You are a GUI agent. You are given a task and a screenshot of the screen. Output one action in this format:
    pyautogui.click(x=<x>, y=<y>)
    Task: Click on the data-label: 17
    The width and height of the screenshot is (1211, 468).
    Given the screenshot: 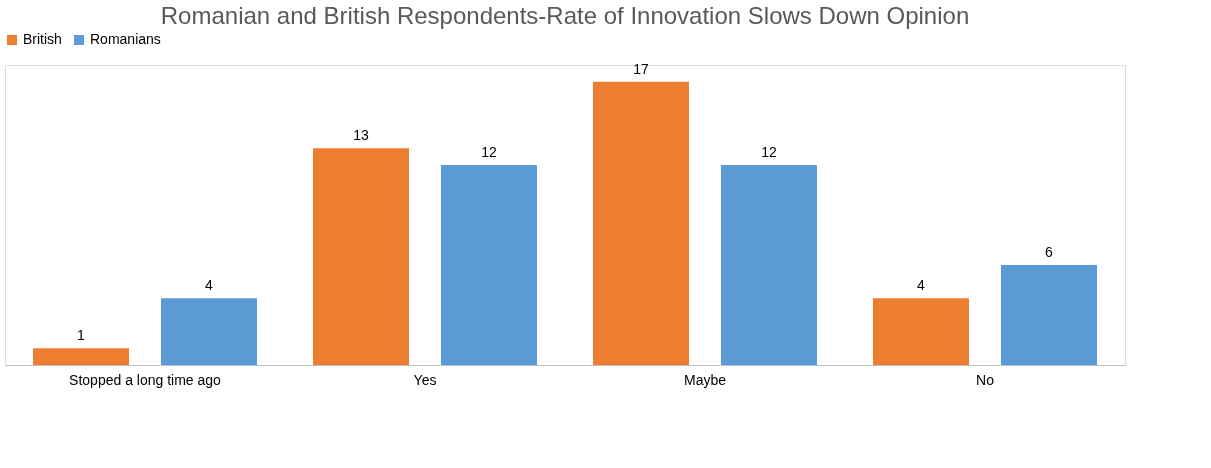 What is the action you would take?
    pyautogui.click(x=641, y=68)
    